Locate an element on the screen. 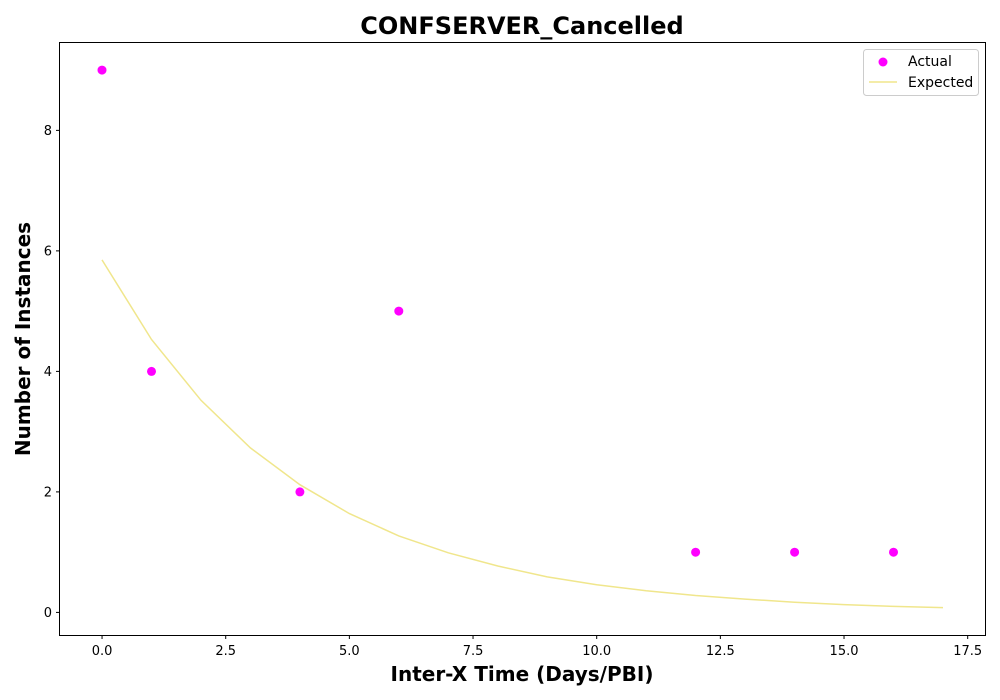  x-tick-label: 7.5 is located at coordinates (473, 651).